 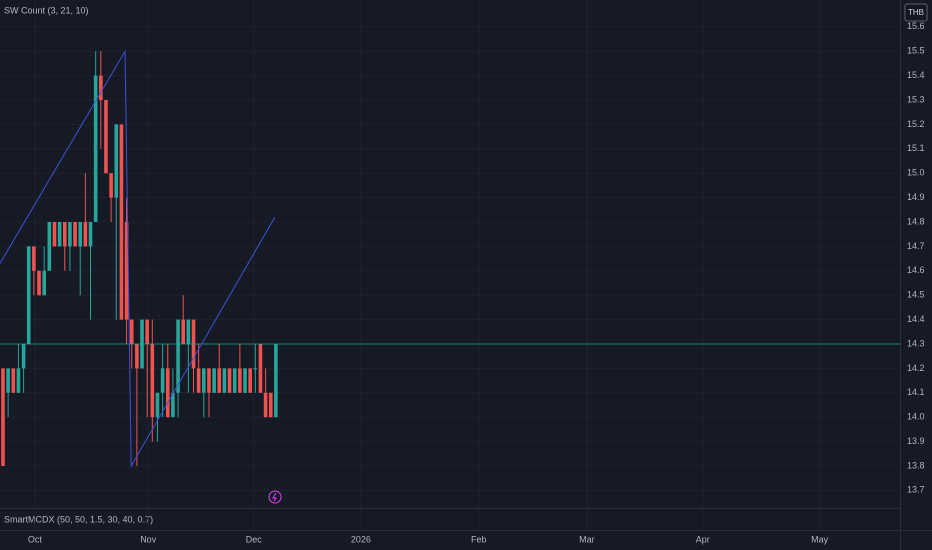 I want to click on currency-label: THB, so click(x=916, y=12).